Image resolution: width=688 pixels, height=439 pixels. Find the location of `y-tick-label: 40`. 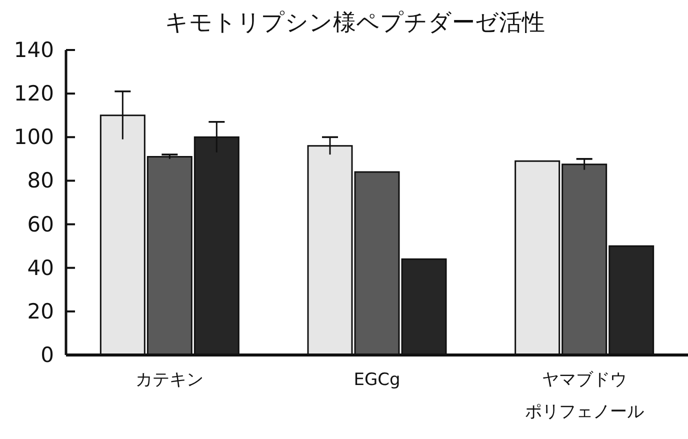

y-tick-label: 40 is located at coordinates (40, 268).